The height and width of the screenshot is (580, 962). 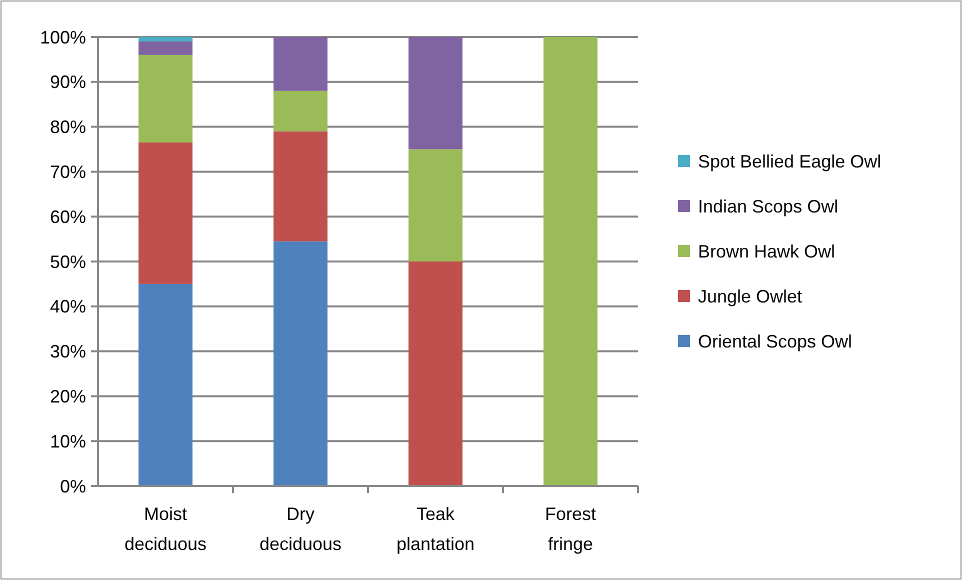 What do you see at coordinates (68, 396) in the screenshot?
I see `y-tick-label: 20%` at bounding box center [68, 396].